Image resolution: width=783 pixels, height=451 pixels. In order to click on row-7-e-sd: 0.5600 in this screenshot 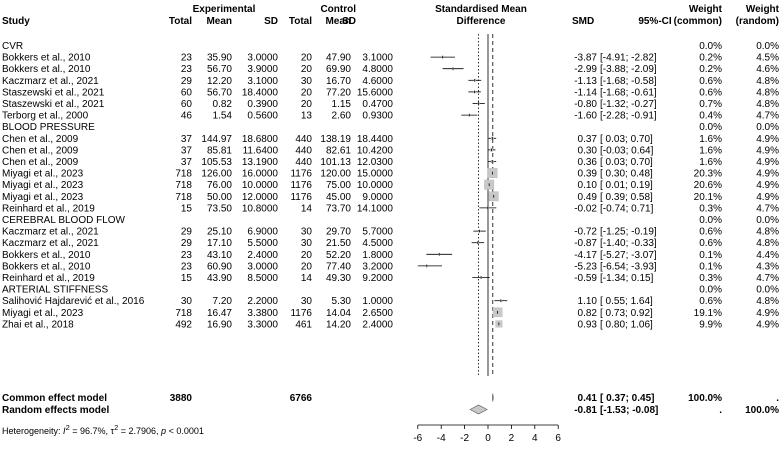, I will do `click(262, 116)`.